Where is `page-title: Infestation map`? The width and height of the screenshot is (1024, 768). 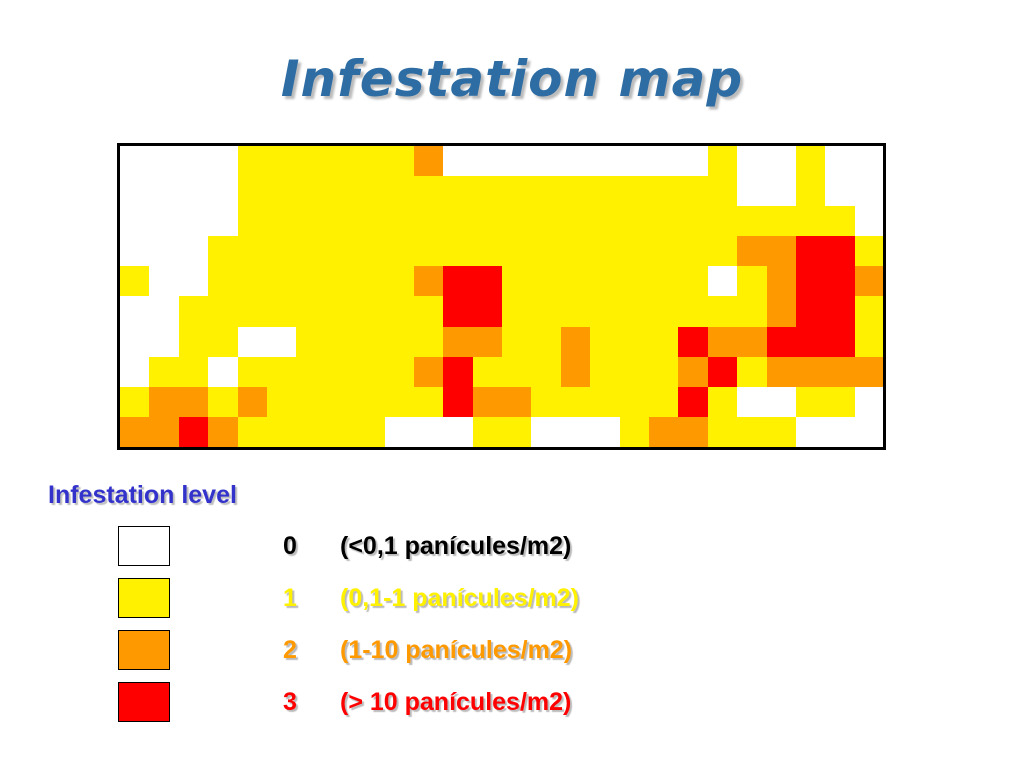
page-title: Infestation map is located at coordinates (512, 79).